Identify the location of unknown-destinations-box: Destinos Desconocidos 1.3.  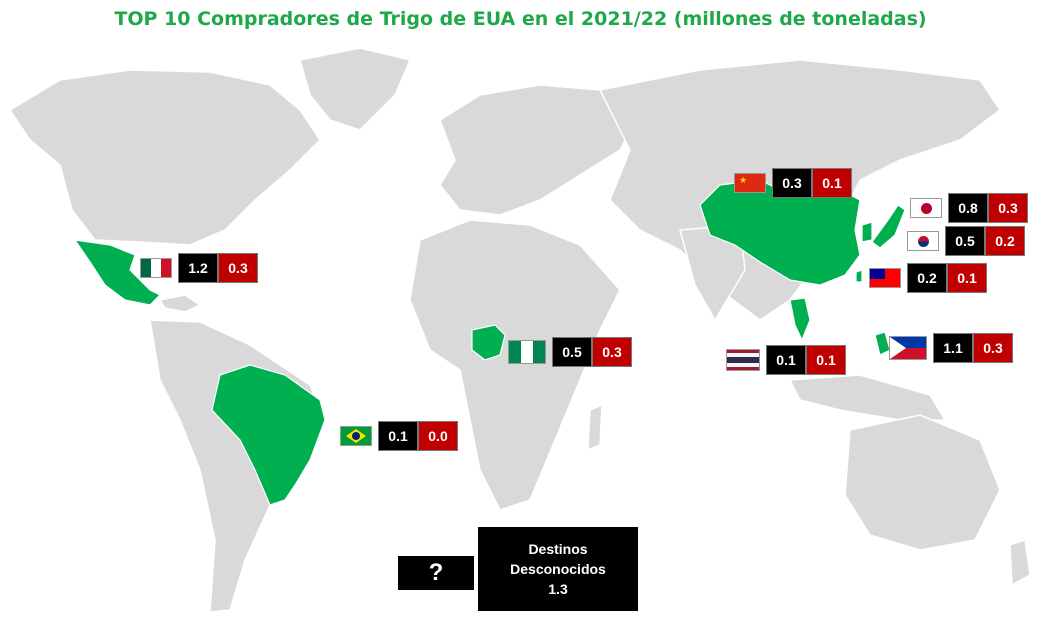
(558, 569).